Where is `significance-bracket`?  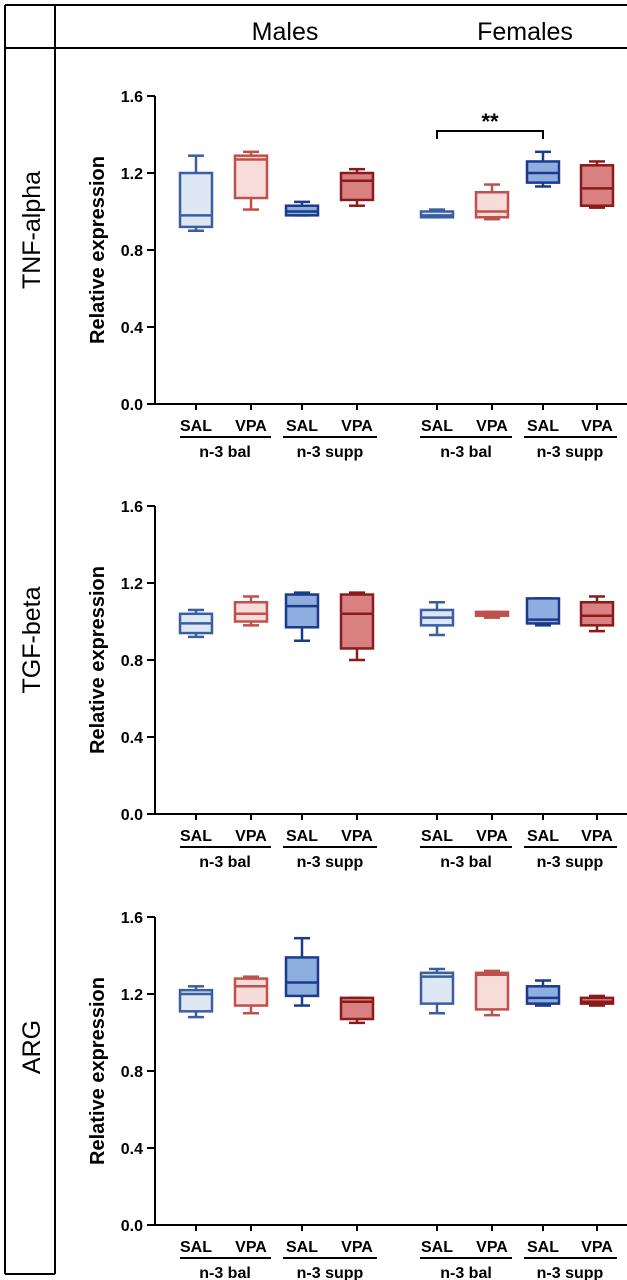
significance-bracket is located at coordinates (490, 134).